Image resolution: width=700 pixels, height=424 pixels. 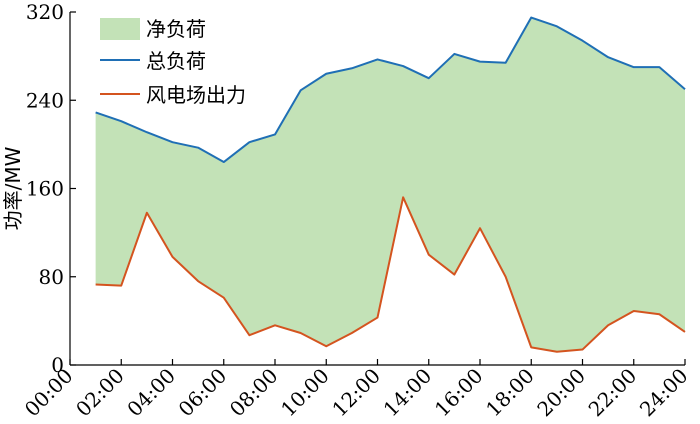 I want to click on legend-label-series-0: 总负荷, so click(x=176, y=61).